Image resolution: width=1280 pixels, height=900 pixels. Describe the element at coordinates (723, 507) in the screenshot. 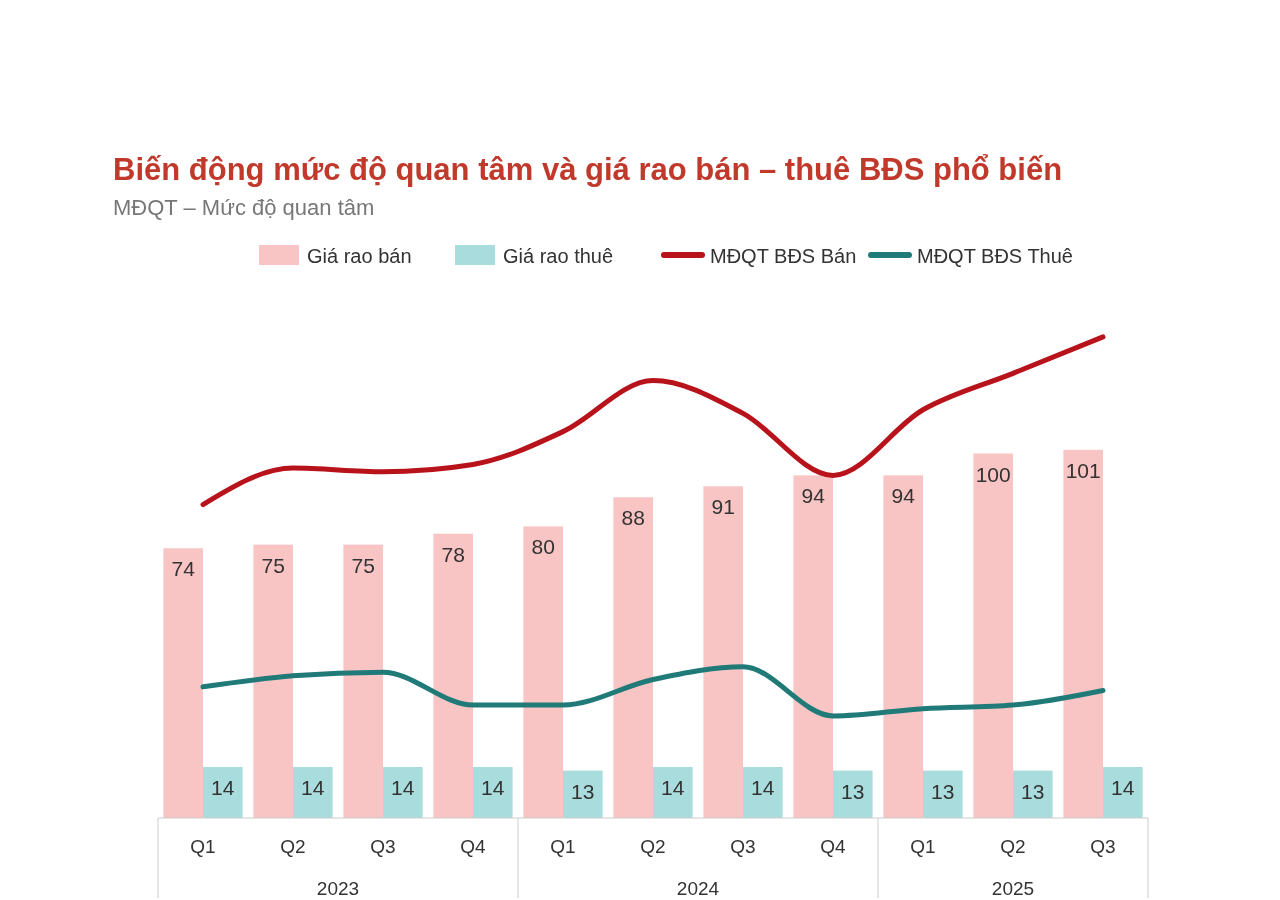

I see `data-label: 91` at that location.